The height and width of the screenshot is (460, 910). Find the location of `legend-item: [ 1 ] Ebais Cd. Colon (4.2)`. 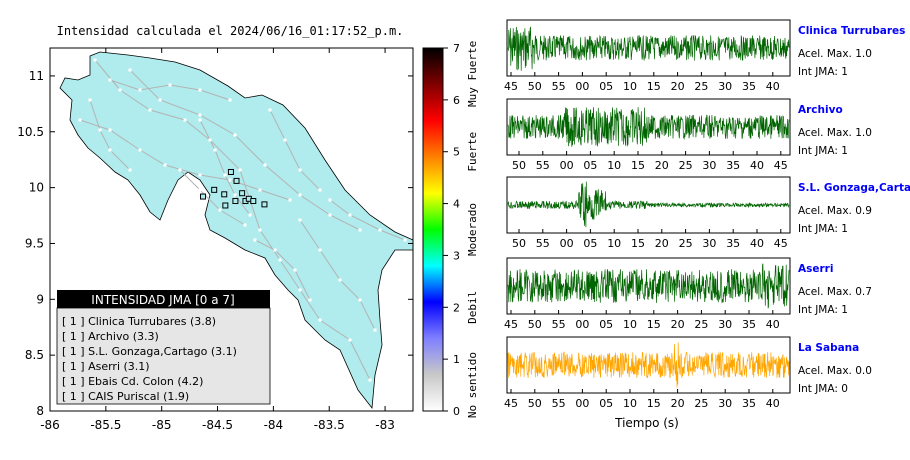

legend-item: [ 1 ] Ebais Cd. Colon (4.2) is located at coordinates (132, 381).